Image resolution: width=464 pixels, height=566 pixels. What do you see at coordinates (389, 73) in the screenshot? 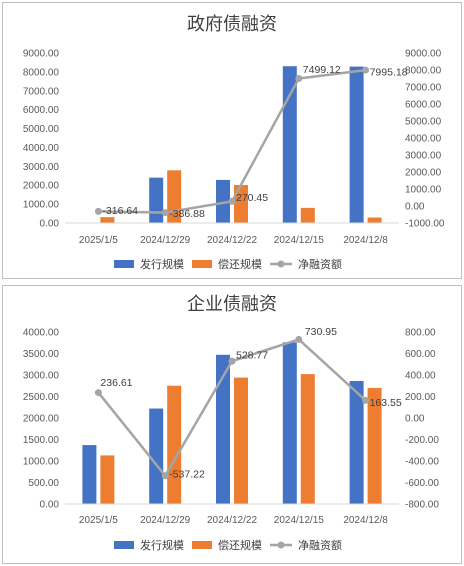
I see `data-label: 7995.18` at bounding box center [389, 73].